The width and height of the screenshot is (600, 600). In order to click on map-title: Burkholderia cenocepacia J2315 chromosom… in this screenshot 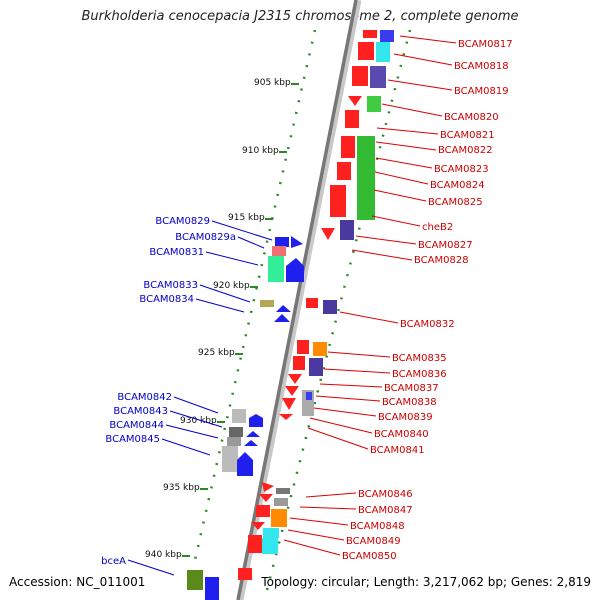, I will do `click(300, 16)`.